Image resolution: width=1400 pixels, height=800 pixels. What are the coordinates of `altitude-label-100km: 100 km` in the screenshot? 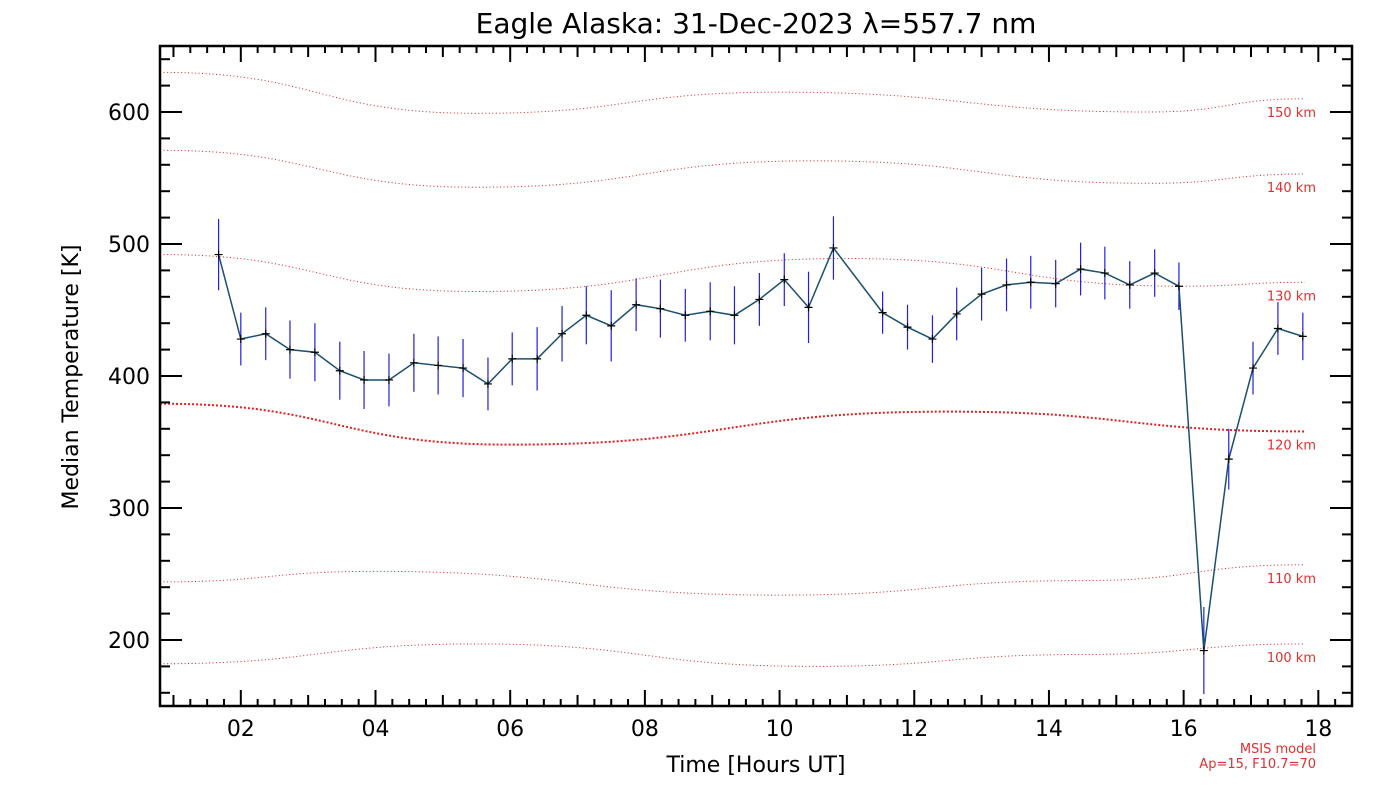 It's located at (1291, 658).